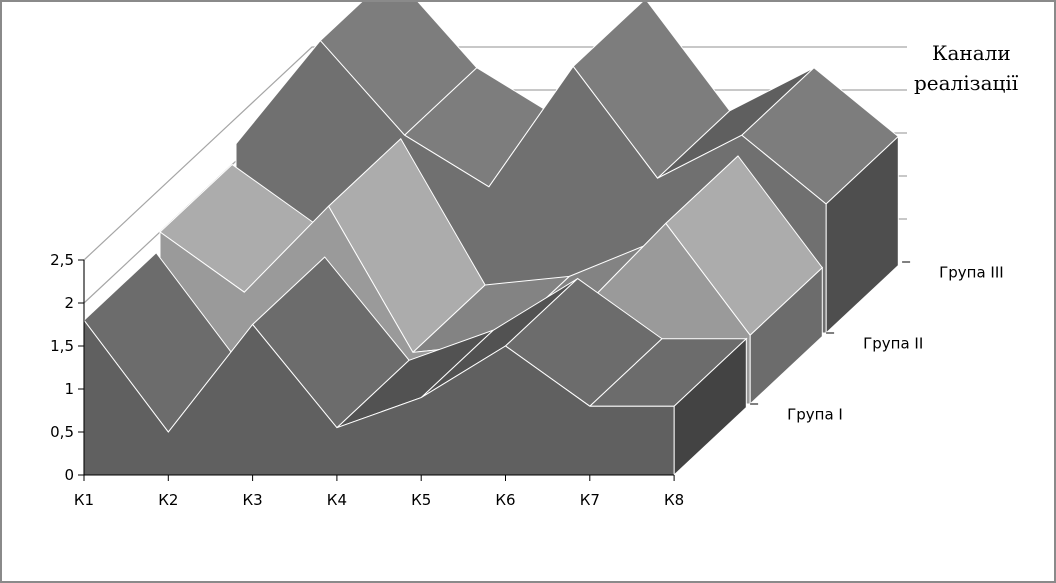 Image resolution: width=1056 pixels, height=583 pixels. I want to click on x-tick-label: К2, so click(168, 500).